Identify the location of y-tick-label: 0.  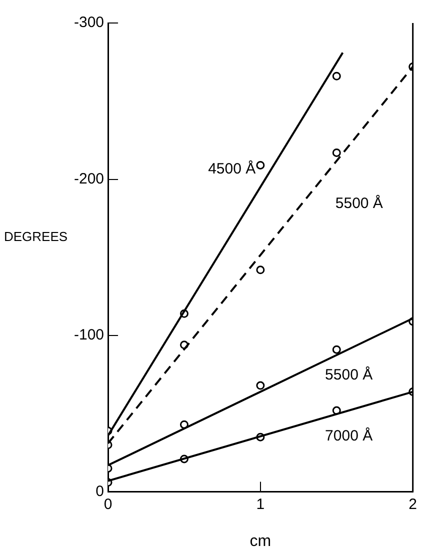
(100, 491).